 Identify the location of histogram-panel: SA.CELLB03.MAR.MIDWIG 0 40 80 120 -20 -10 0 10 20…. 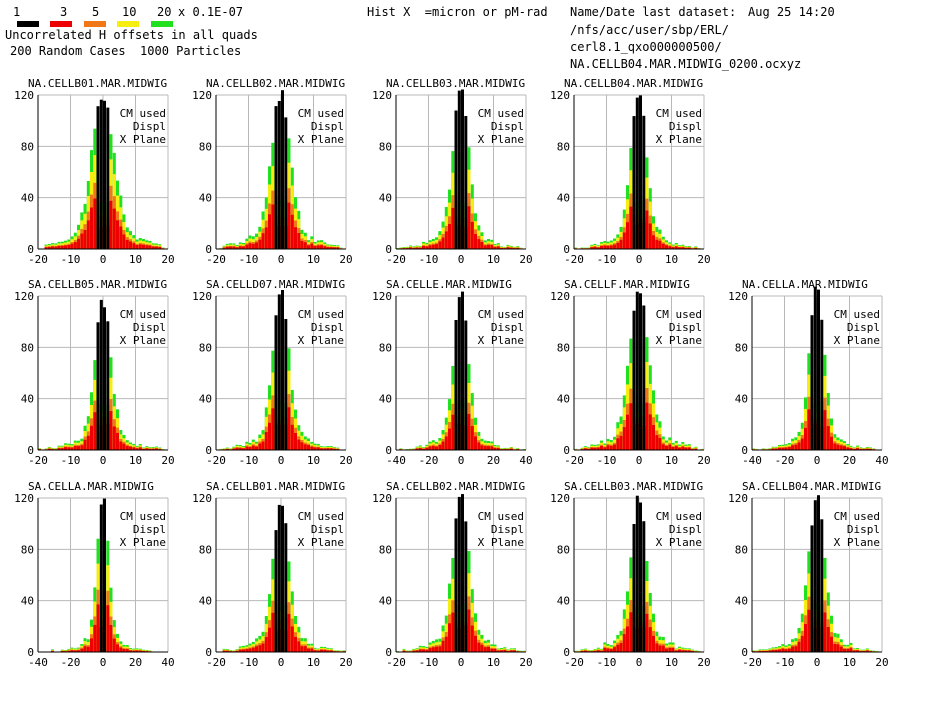
(630, 574).